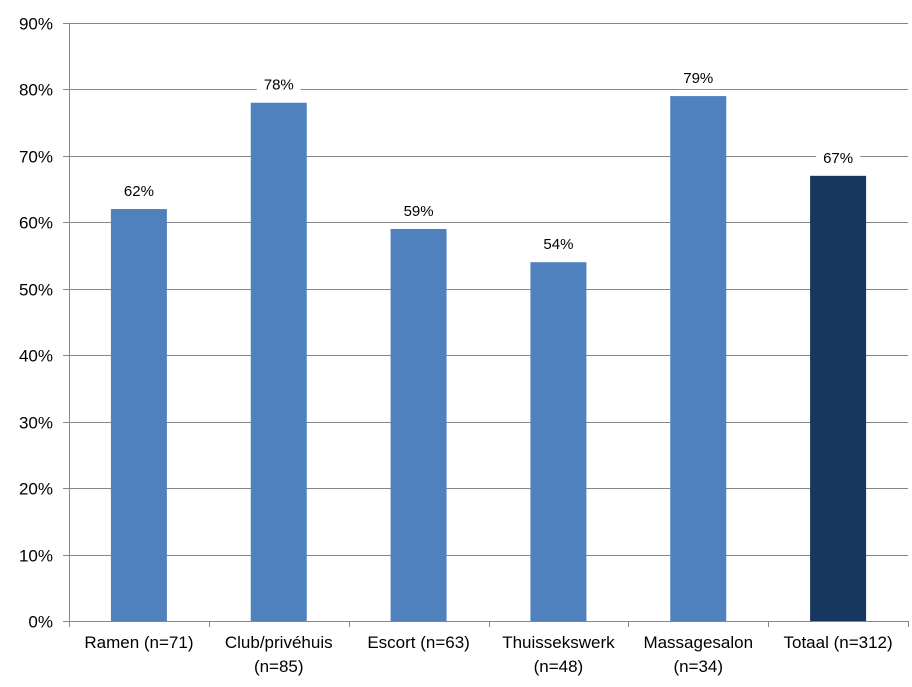  What do you see at coordinates (36, 556) in the screenshot?
I see `y-tick-label: 10%` at bounding box center [36, 556].